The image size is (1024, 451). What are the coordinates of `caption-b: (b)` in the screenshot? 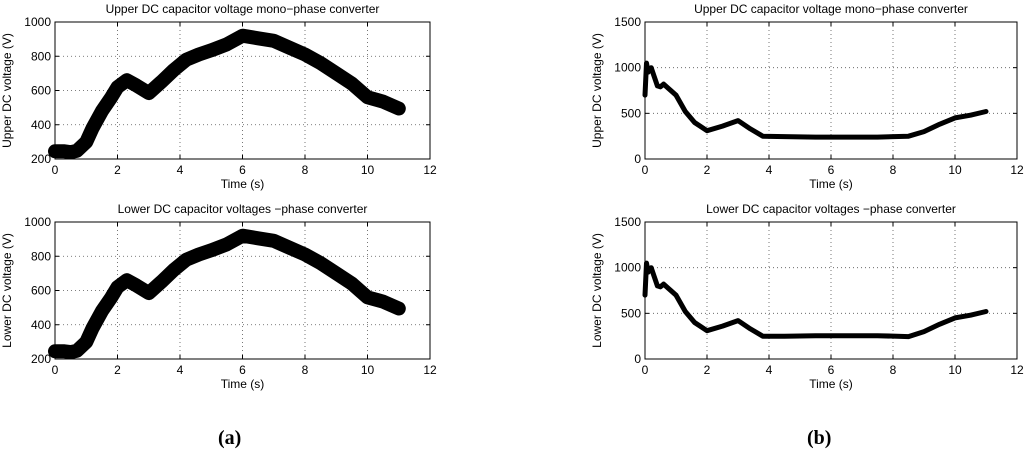 It's located at (819, 438).